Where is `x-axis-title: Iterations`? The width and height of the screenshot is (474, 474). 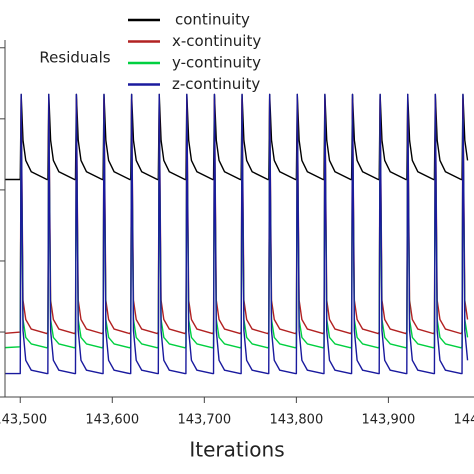
x-axis-title: Iterations is located at coordinates (236, 450).